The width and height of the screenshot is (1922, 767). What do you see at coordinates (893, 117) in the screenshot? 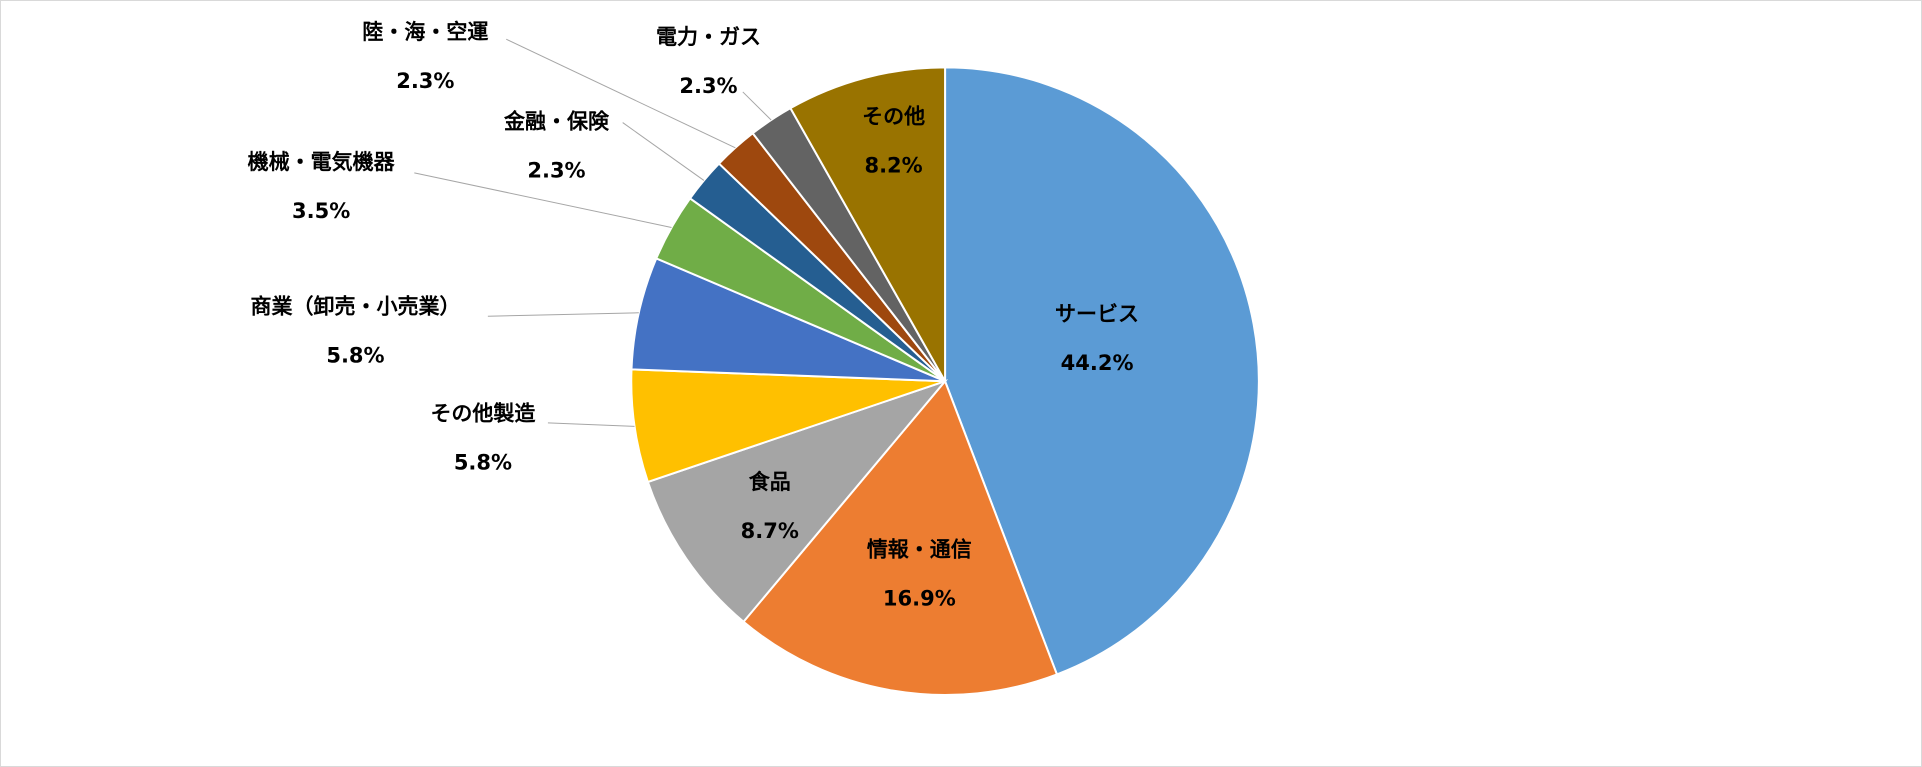
I see `slice-category-label: その他` at bounding box center [893, 117].